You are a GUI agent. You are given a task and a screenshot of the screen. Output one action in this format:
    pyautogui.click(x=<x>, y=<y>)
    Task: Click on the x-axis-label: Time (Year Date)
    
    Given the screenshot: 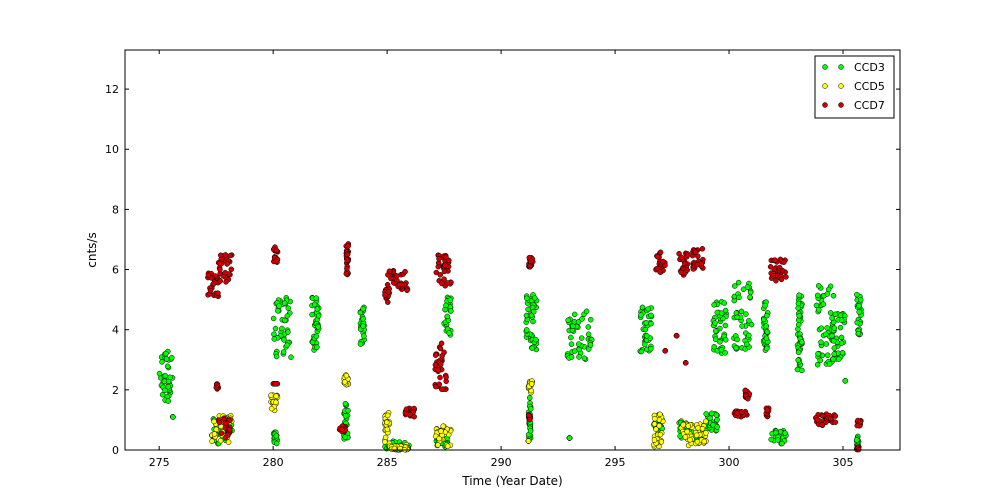 What is the action you would take?
    pyautogui.click(x=511, y=481)
    